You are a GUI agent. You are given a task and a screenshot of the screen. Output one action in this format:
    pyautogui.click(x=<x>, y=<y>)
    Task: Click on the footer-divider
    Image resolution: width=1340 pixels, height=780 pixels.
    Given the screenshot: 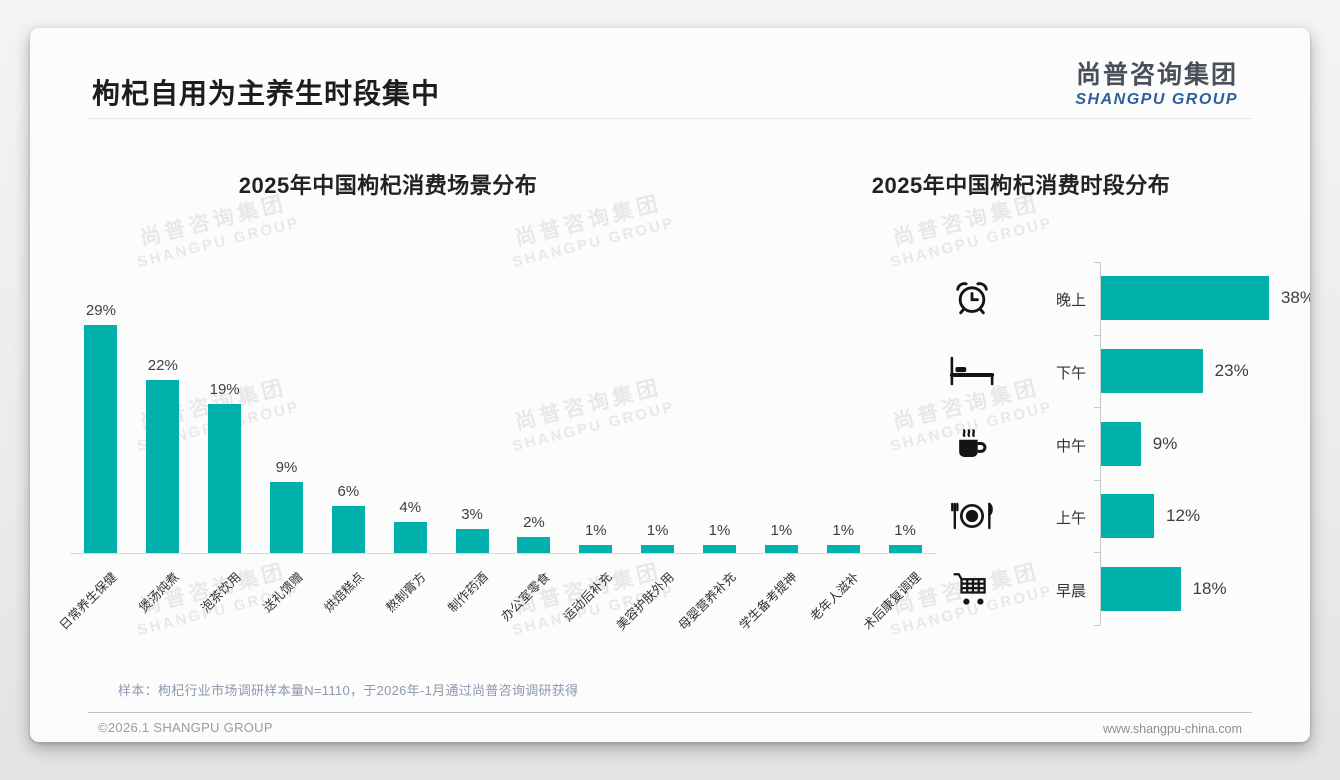 What is the action you would take?
    pyautogui.click(x=670, y=712)
    